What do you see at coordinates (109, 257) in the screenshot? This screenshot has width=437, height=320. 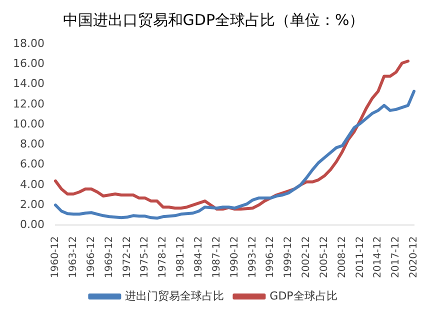 I see `x-tick-label: 1969-12` at bounding box center [109, 257].